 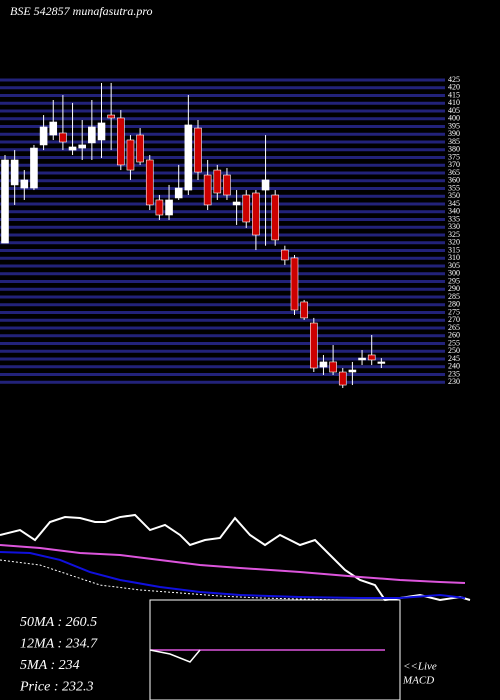 What do you see at coordinates (454, 381) in the screenshot?
I see `y-tick-label: 230` at bounding box center [454, 381].